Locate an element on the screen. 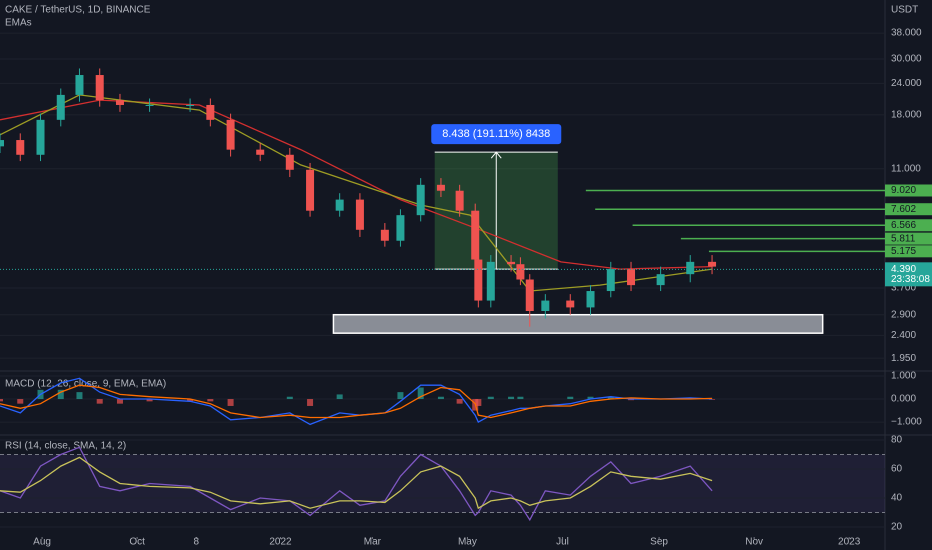 This screenshot has width=932, height=550. countdown: 23:38:08 is located at coordinates (910, 279).